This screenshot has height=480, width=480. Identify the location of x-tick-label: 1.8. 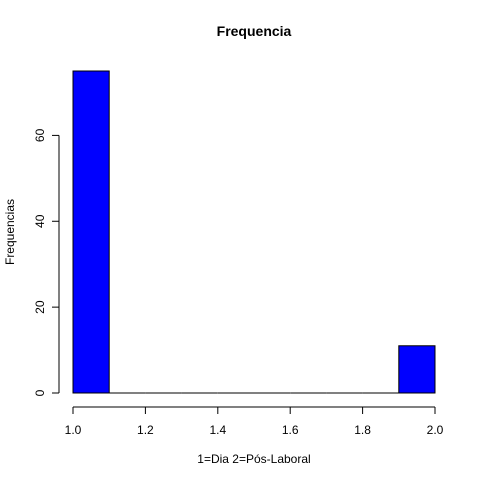
(362, 430).